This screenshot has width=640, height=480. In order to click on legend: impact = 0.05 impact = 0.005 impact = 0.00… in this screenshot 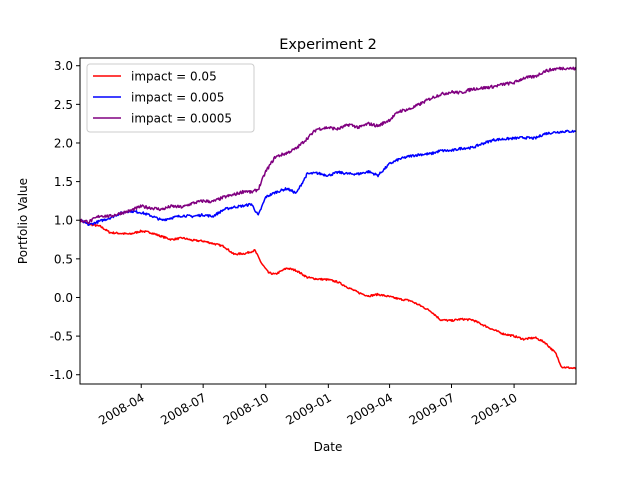, I will do `click(170, 98)`.